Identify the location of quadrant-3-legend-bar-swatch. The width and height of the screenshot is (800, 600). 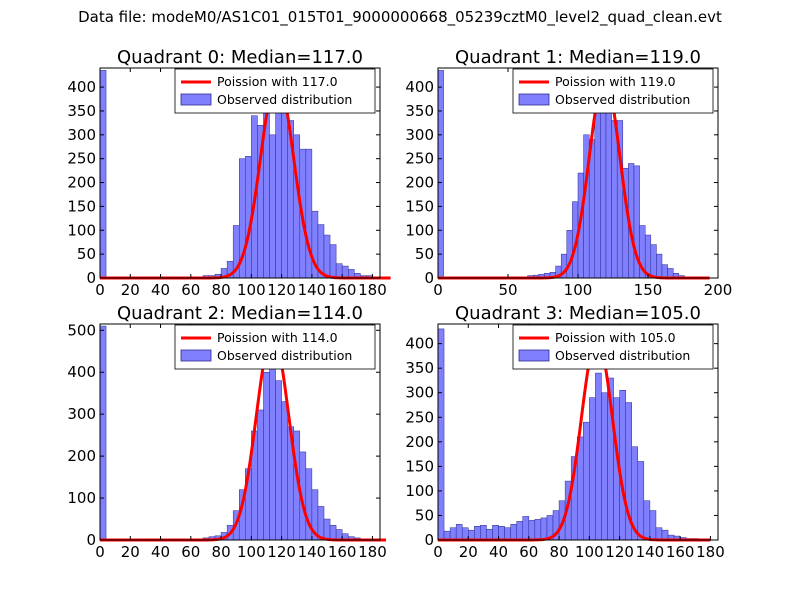
(534, 355).